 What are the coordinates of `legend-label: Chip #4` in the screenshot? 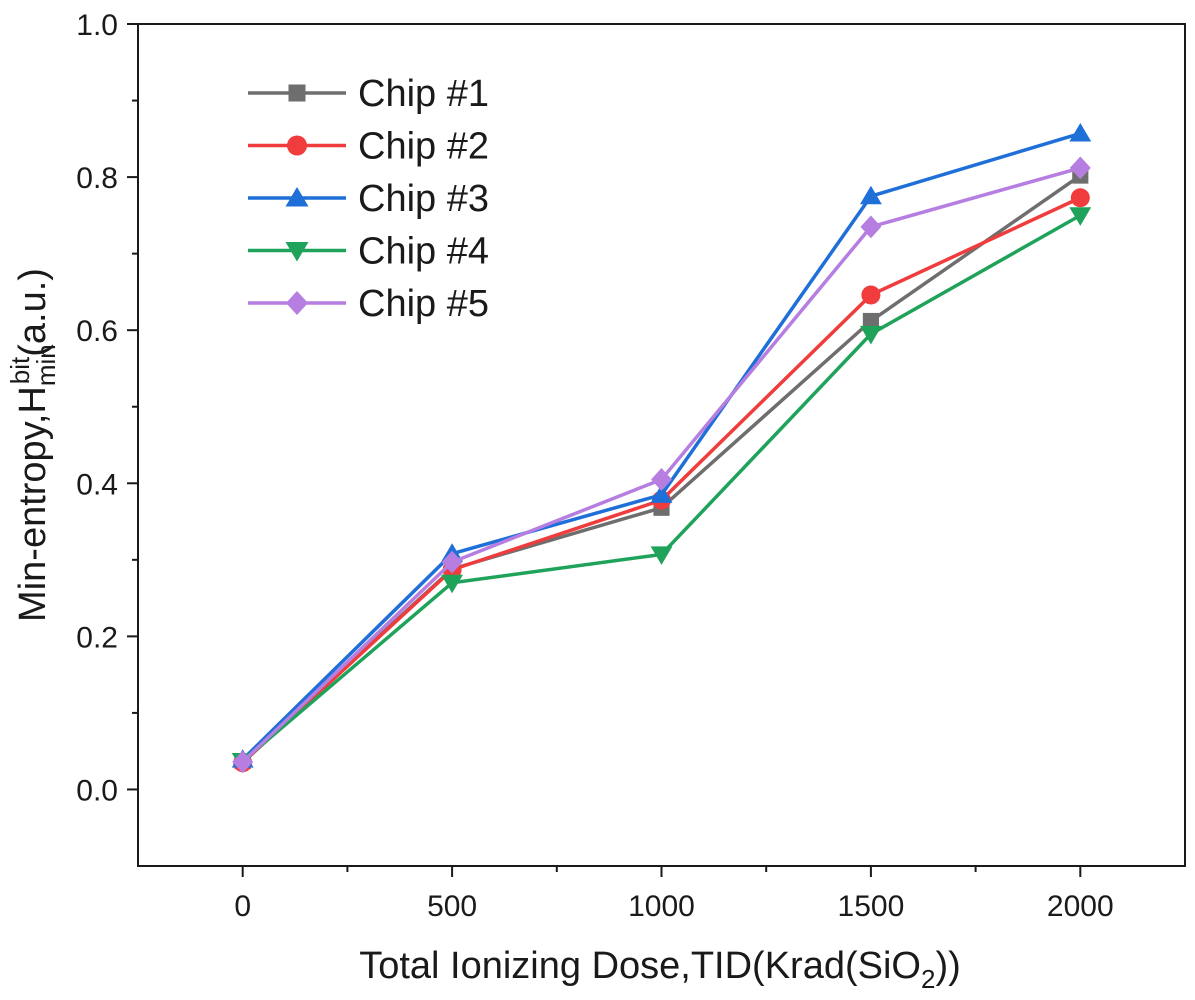 It's located at (423, 252).